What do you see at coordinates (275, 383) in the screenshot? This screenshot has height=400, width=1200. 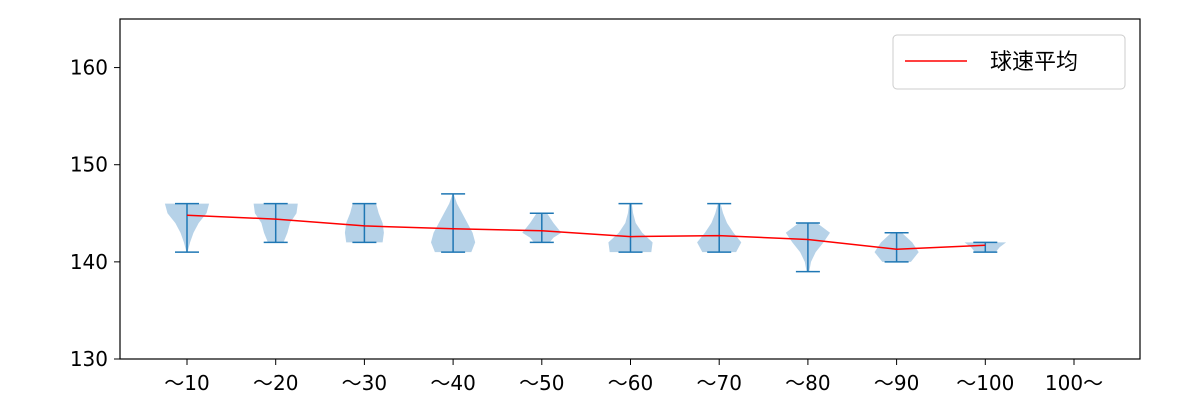 I see `x-tick-label: ～20` at bounding box center [275, 383].